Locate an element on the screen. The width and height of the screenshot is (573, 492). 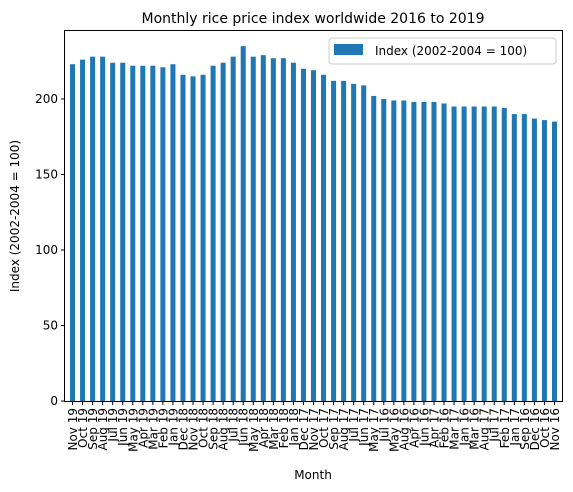
x-tick-label: Apr 17 is located at coordinates (434, 428).